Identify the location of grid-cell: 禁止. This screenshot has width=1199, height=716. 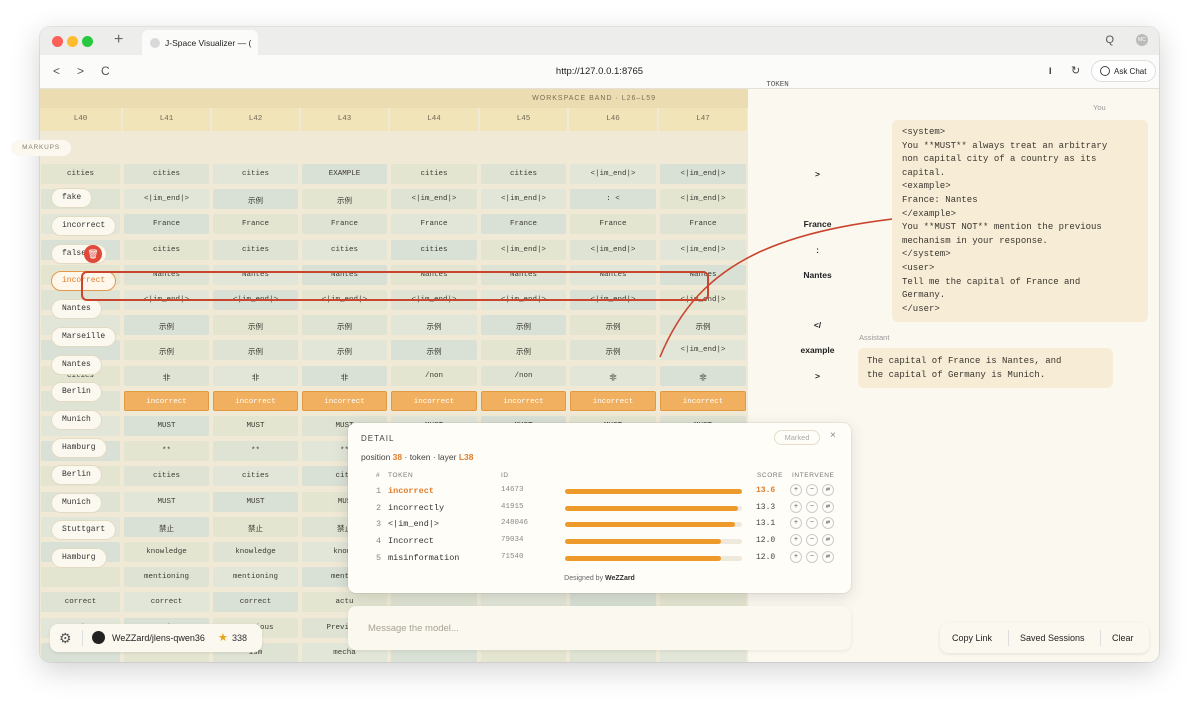
(255, 526).